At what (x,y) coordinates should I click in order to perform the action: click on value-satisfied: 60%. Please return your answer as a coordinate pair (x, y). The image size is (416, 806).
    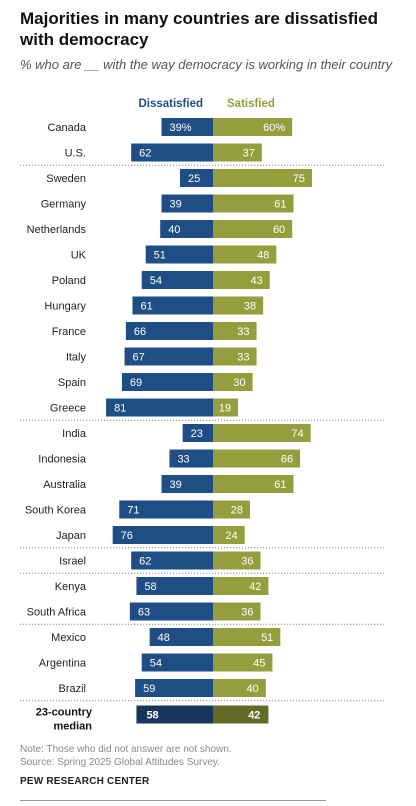
    Looking at the image, I should click on (274, 128).